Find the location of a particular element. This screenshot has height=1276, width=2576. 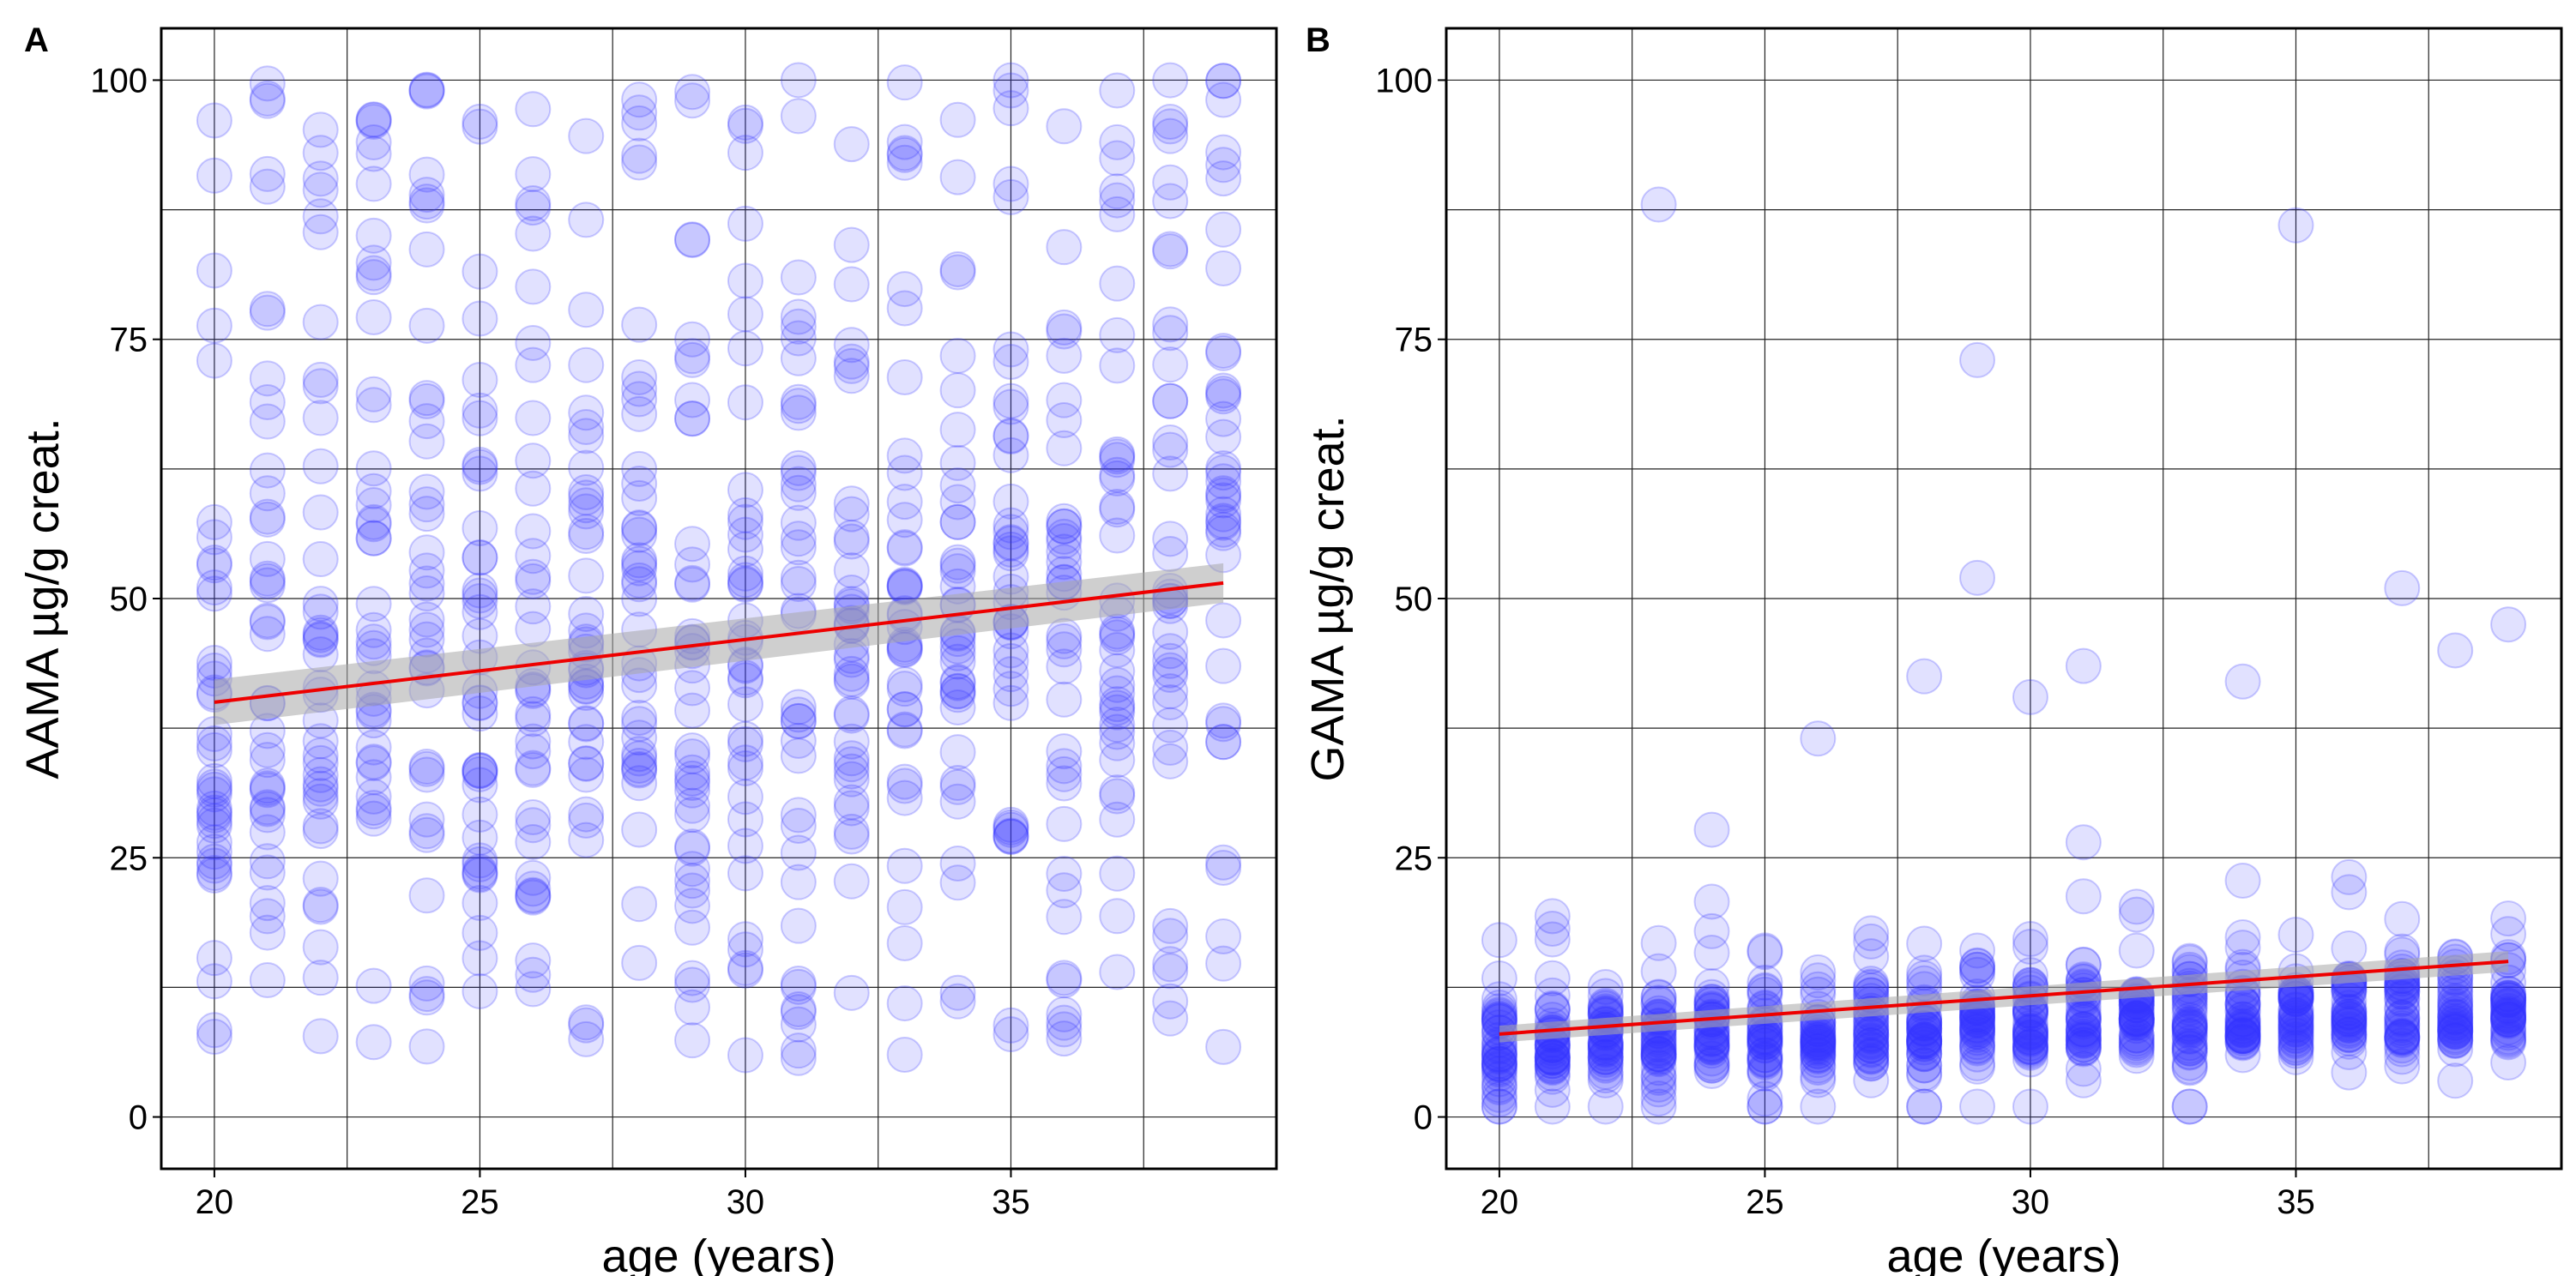

y-tick-label: 0 is located at coordinates (1423, 1118).